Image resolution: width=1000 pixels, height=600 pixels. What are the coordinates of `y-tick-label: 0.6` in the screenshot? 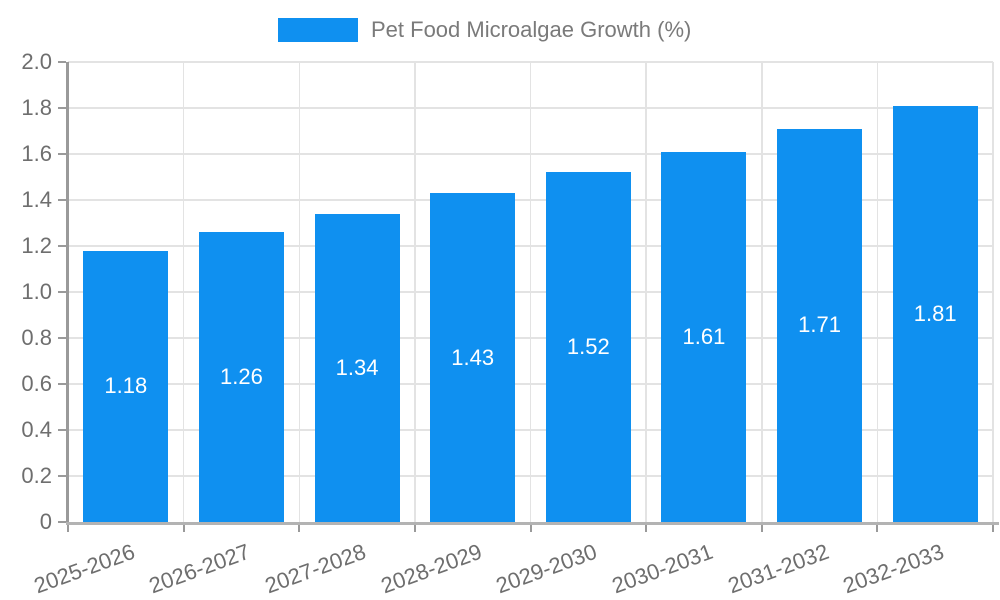 It's located at (36, 383).